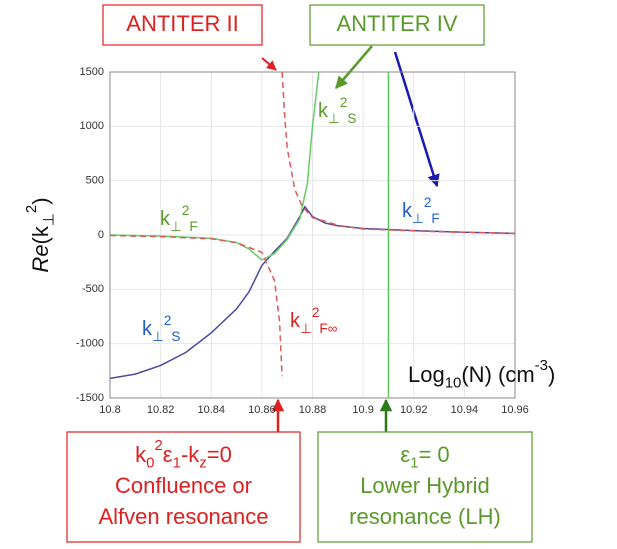  I want to click on y-tick-label: -500, so click(93, 289).